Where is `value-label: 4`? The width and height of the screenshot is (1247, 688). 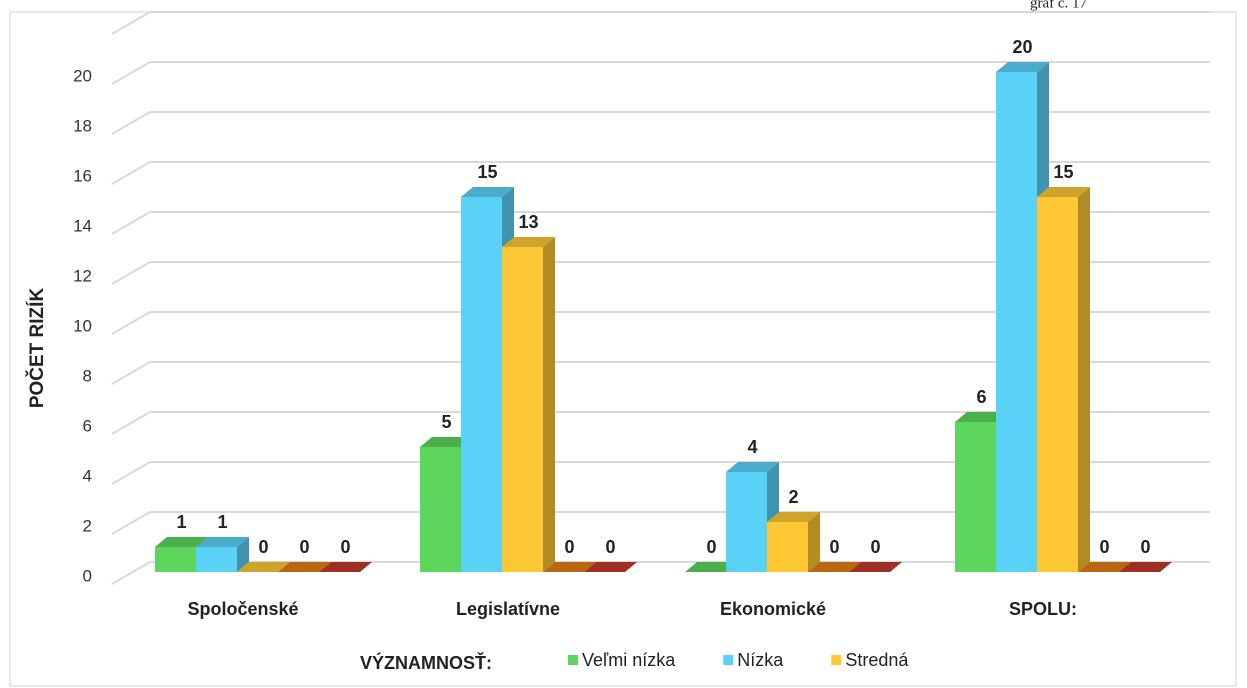
value-label: 4 is located at coordinates (752, 447).